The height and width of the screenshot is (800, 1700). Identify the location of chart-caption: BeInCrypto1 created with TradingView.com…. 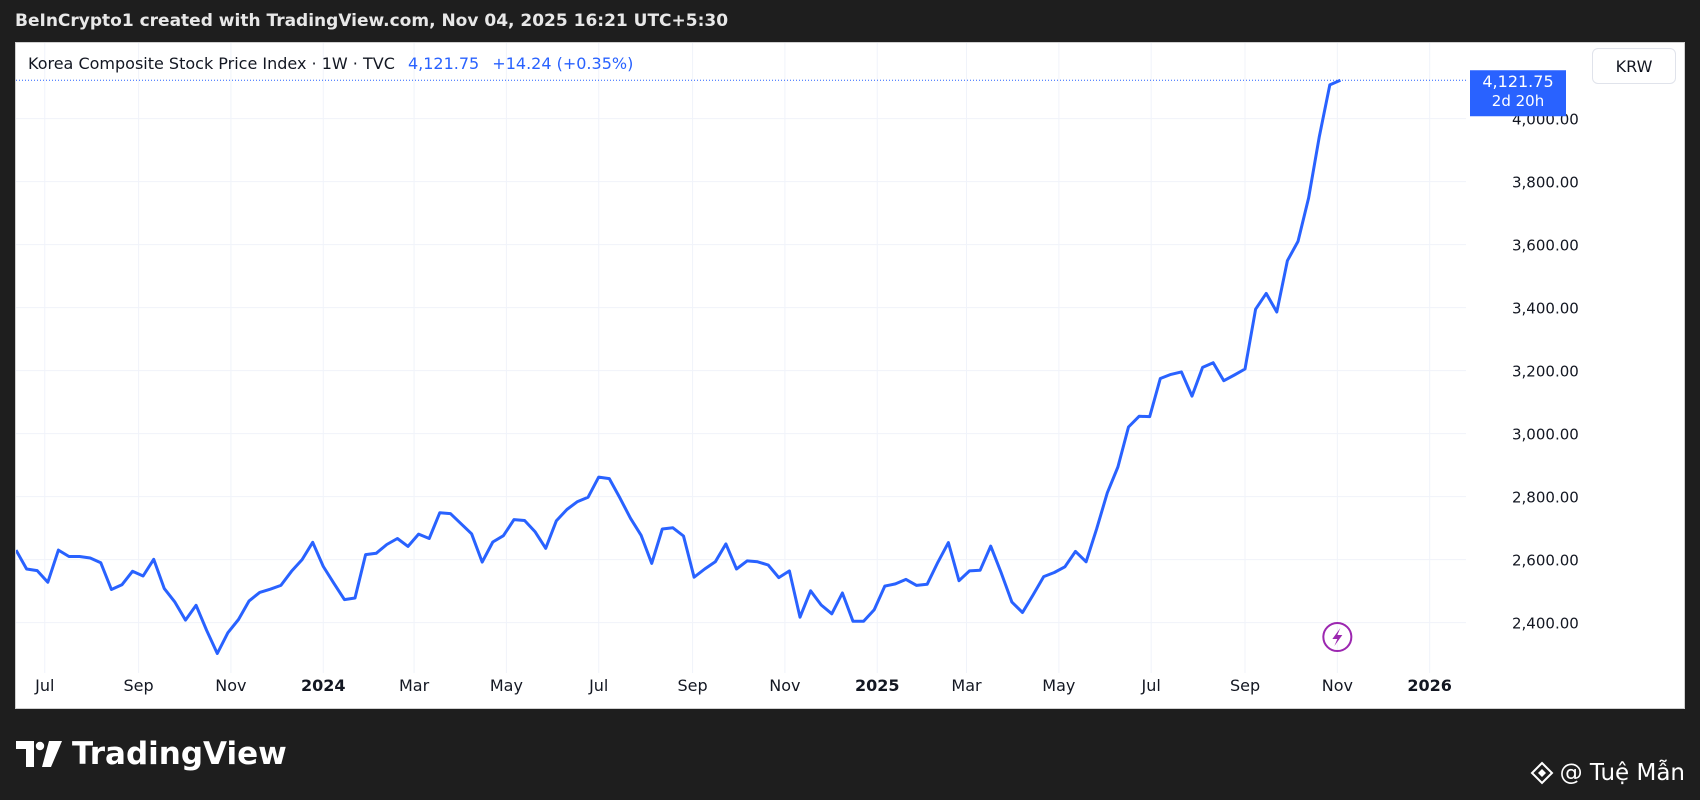
(372, 21).